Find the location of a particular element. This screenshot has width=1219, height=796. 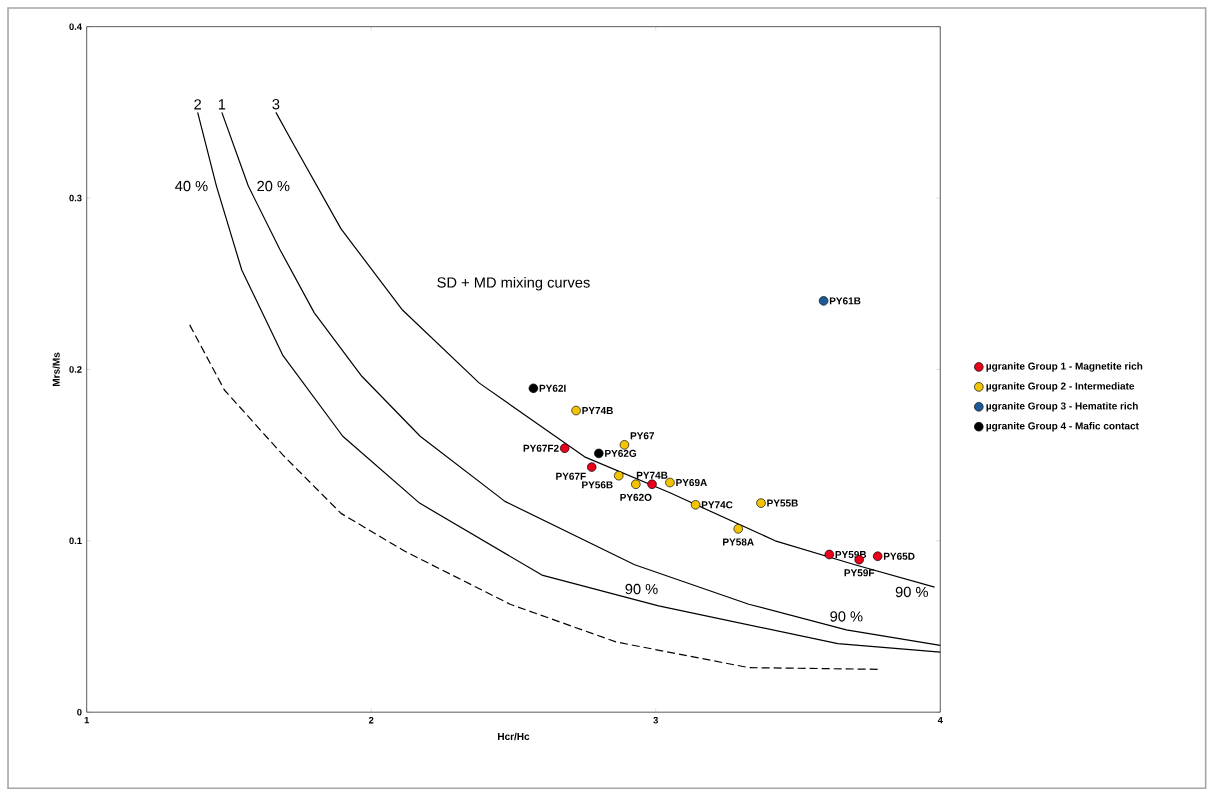

series-label: 2 is located at coordinates (198, 104).